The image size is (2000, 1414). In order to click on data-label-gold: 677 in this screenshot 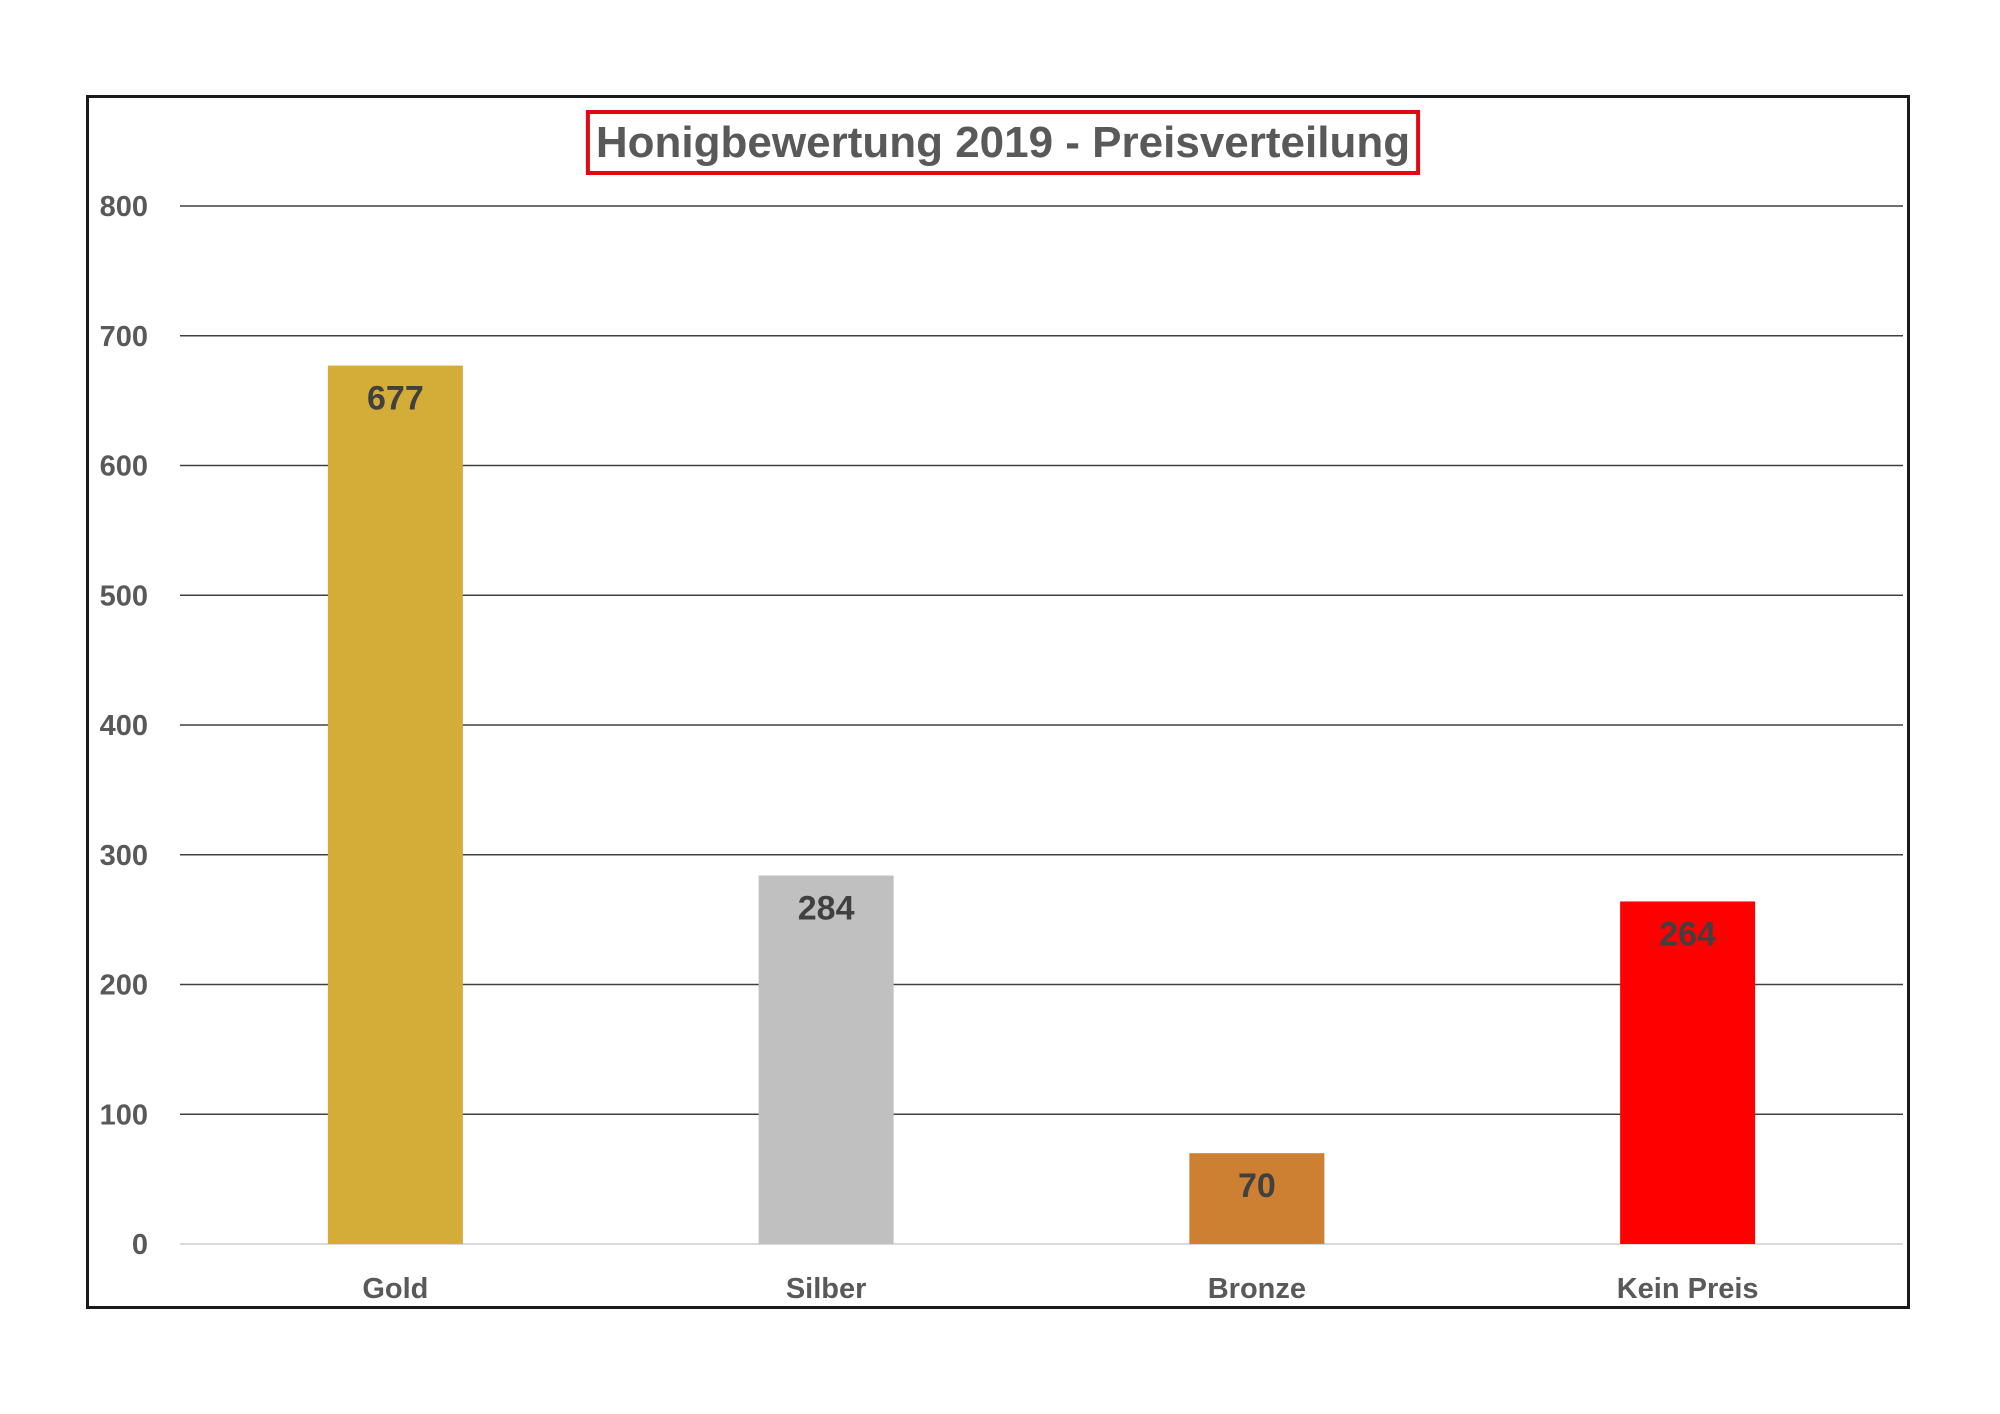, I will do `click(395, 399)`.